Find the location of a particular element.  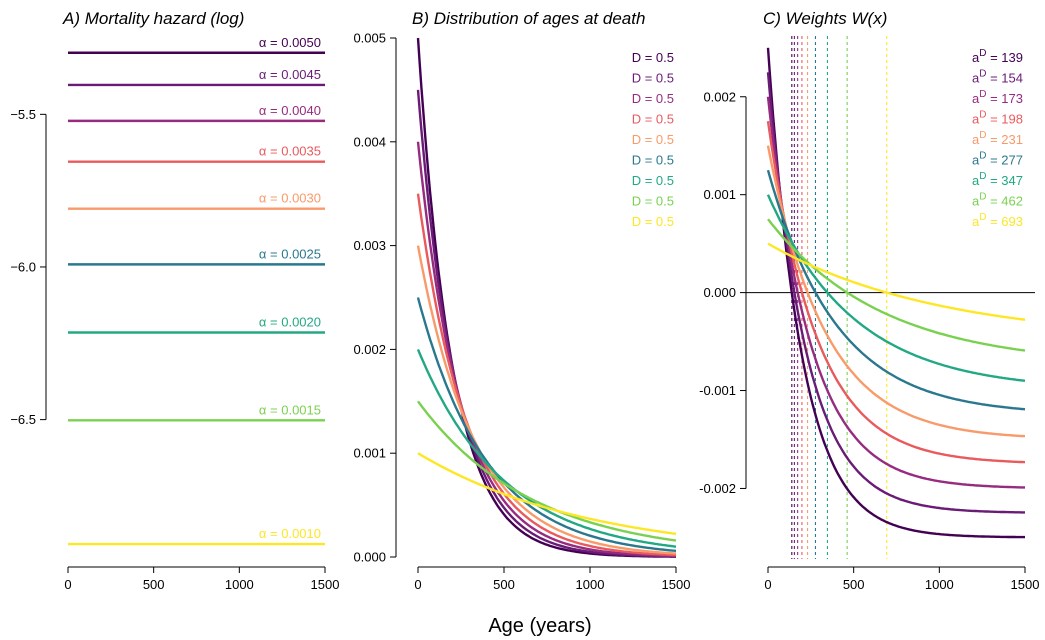

panel-title: A) Mortality hazard (log) is located at coordinates (153, 18).